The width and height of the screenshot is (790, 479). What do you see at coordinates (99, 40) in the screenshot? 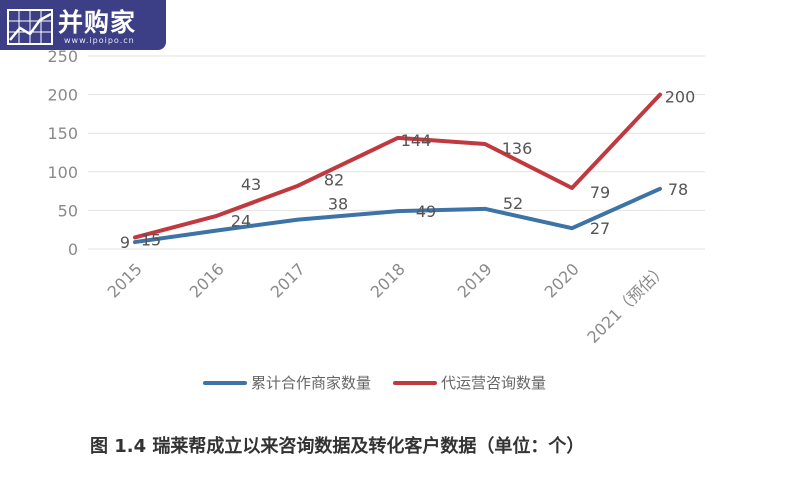
I see `logo-url: www.ipoipo.cn` at bounding box center [99, 40].